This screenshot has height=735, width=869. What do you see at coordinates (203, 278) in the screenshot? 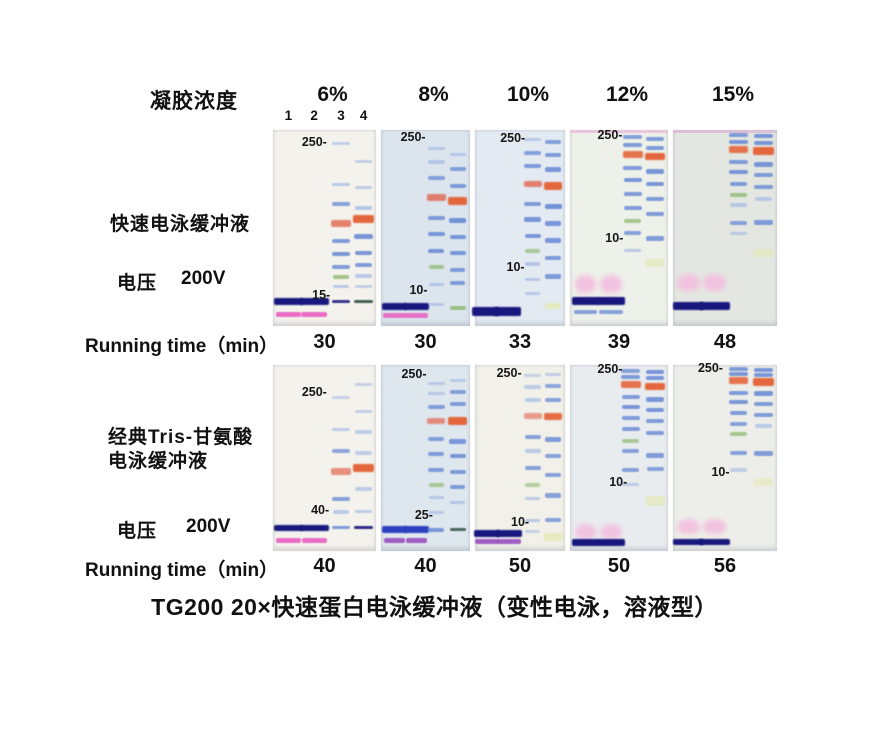
I see `voltage-value-top: 200V` at bounding box center [203, 278].